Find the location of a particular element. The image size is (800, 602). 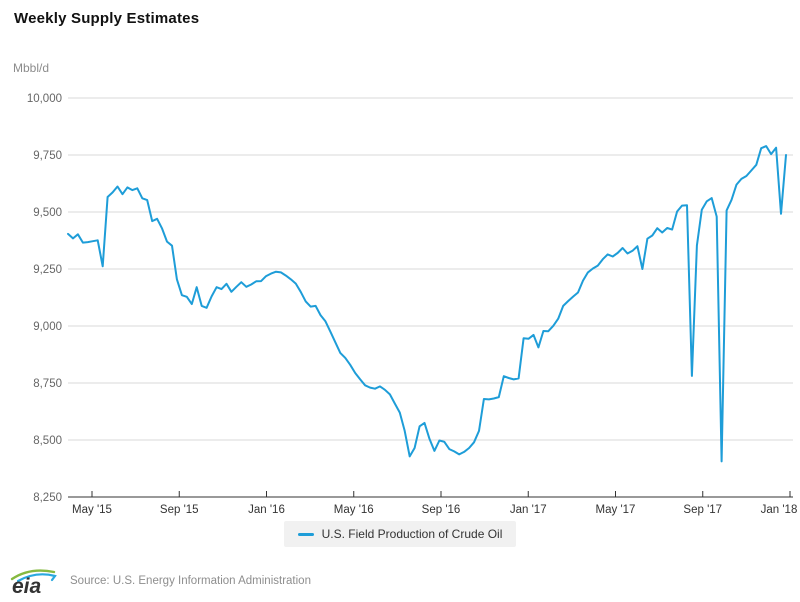

y-axis-unit-label: Mbbl/d is located at coordinates (31, 68).